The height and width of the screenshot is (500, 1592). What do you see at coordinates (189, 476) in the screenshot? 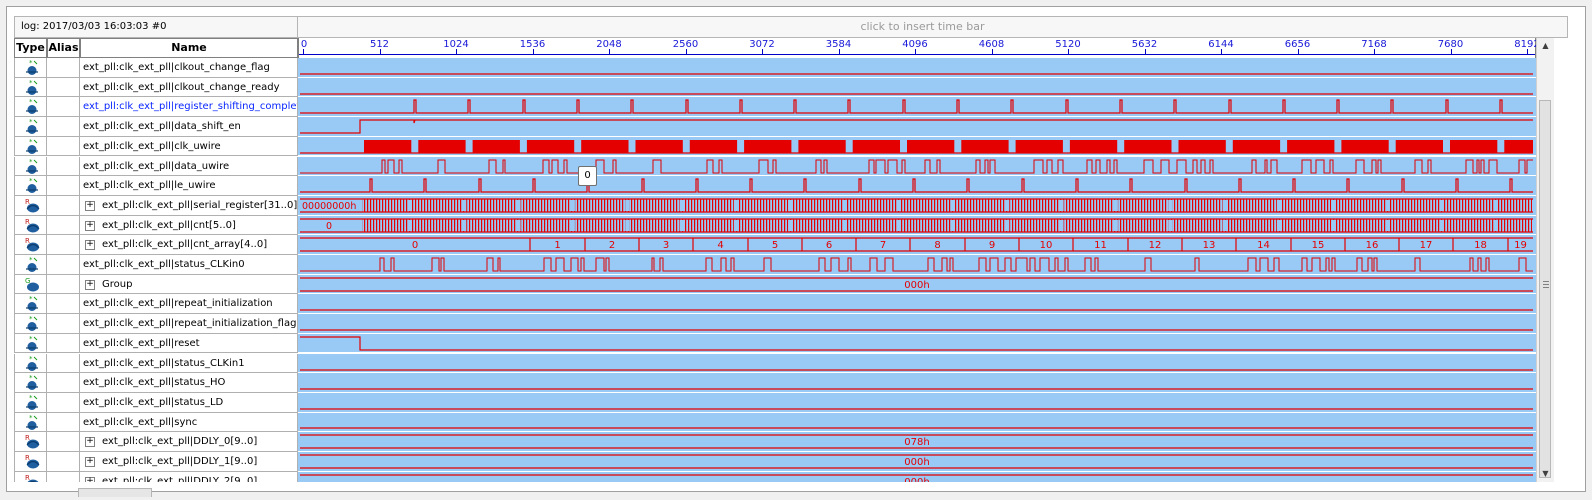
I see `signal-name-cell: + ext_pll:clk_ext_pll|DDLY_2[9..0]` at bounding box center [189, 476].